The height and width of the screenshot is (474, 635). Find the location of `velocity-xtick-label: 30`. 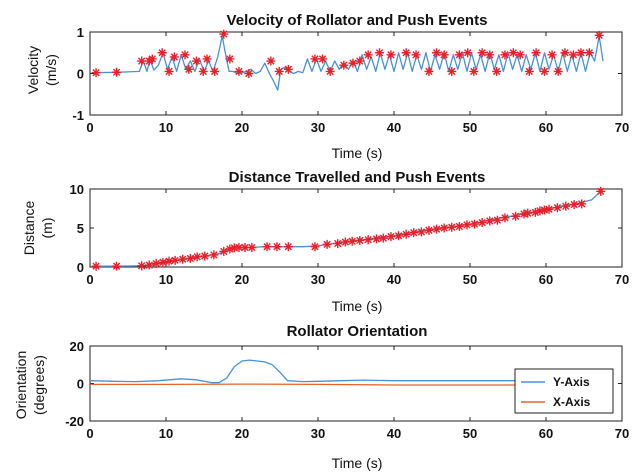

velocity-xtick-label: 30 is located at coordinates (318, 127).